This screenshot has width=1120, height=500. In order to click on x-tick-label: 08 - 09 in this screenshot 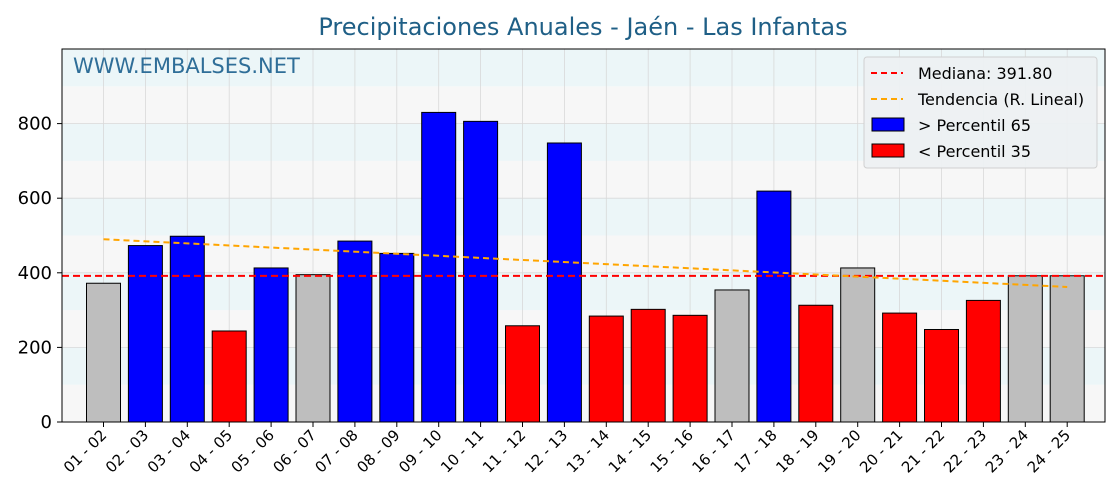, I will do `click(378, 451)`.